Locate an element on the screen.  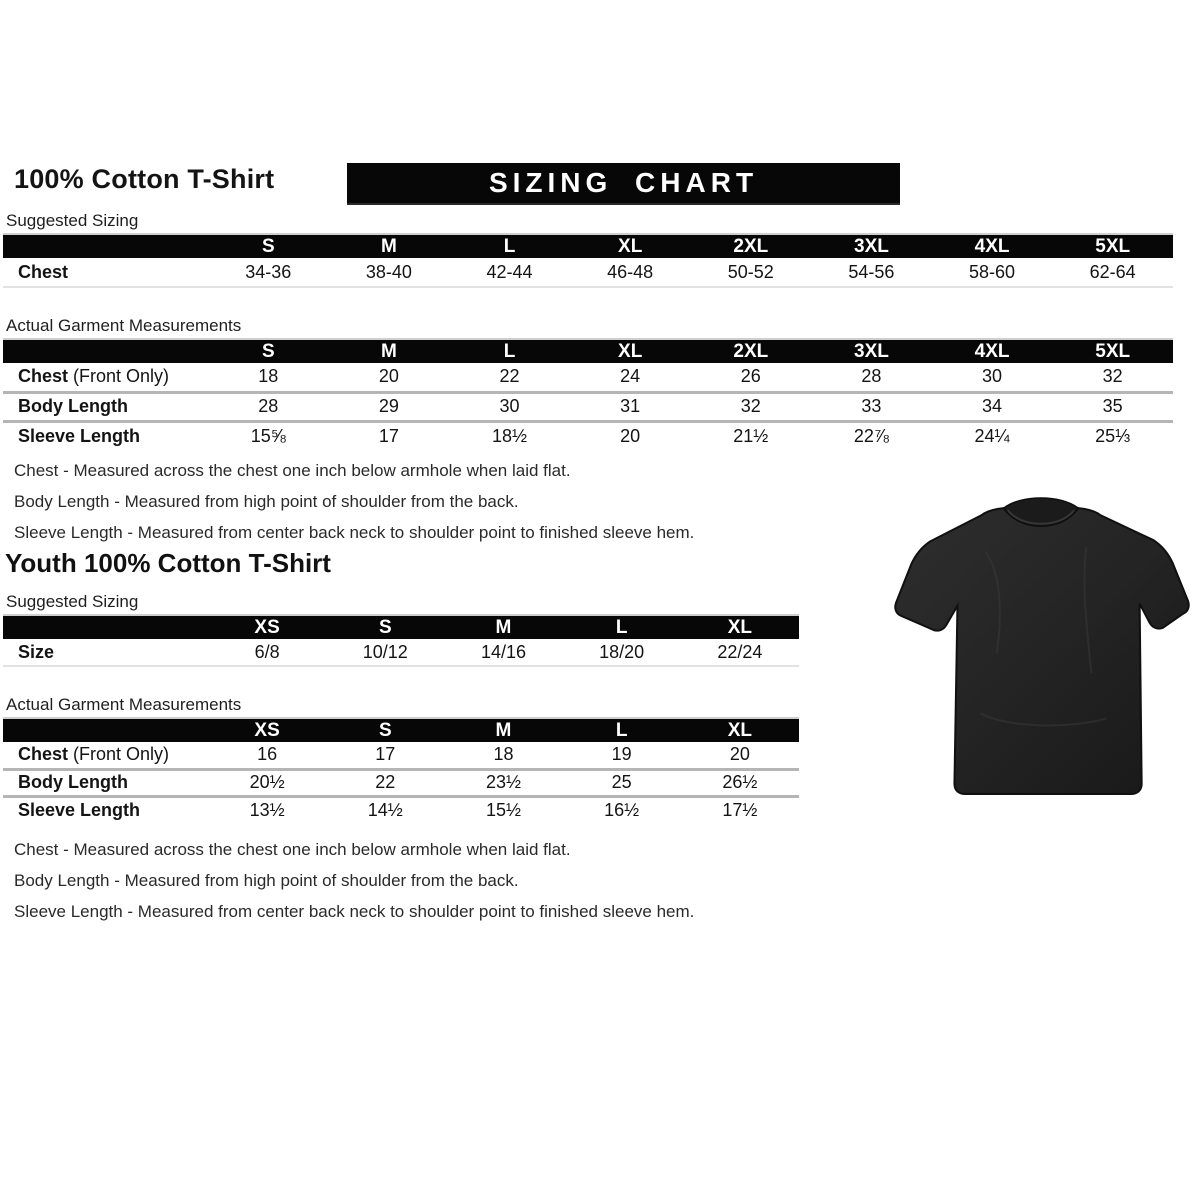
cell-value: 18 is located at coordinates (503, 754).